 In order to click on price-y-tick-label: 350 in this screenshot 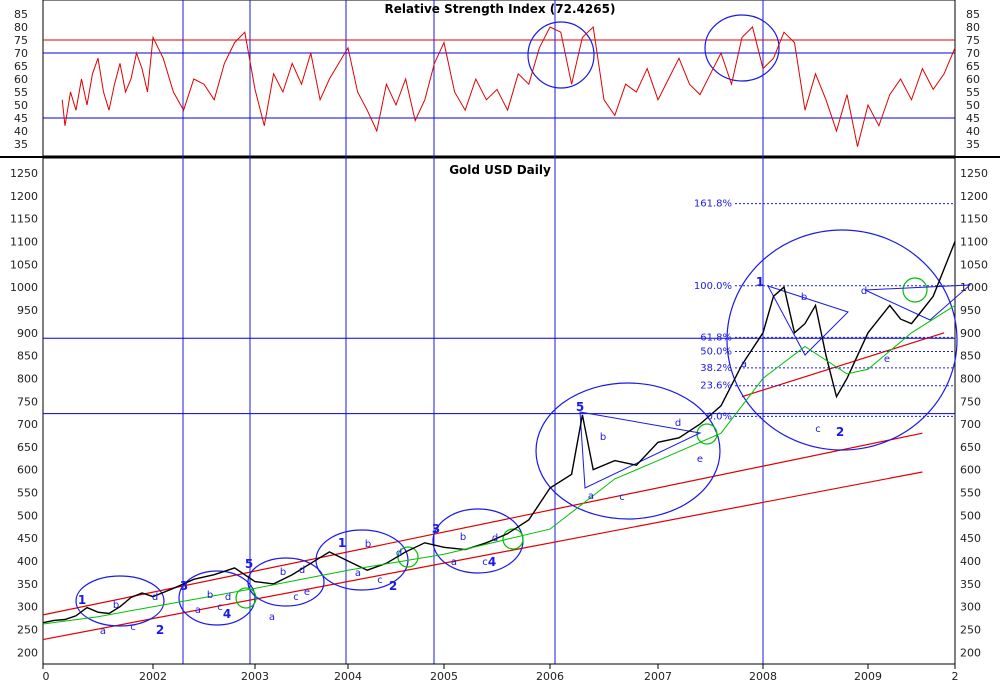, I will do `click(970, 584)`.